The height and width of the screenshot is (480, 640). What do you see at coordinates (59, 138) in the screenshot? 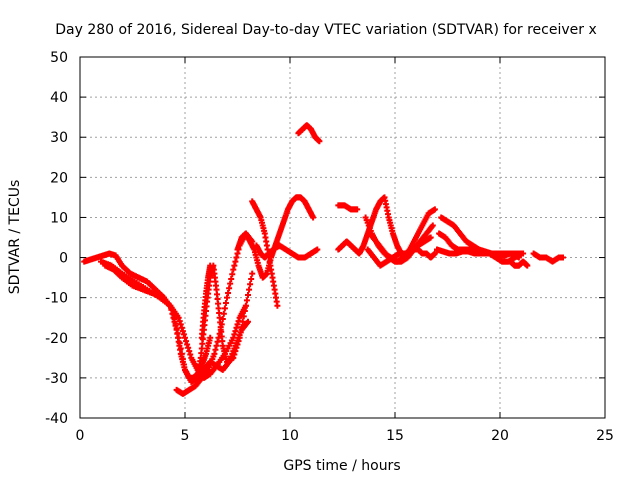
I see `y-tick-label: 30` at bounding box center [59, 138].